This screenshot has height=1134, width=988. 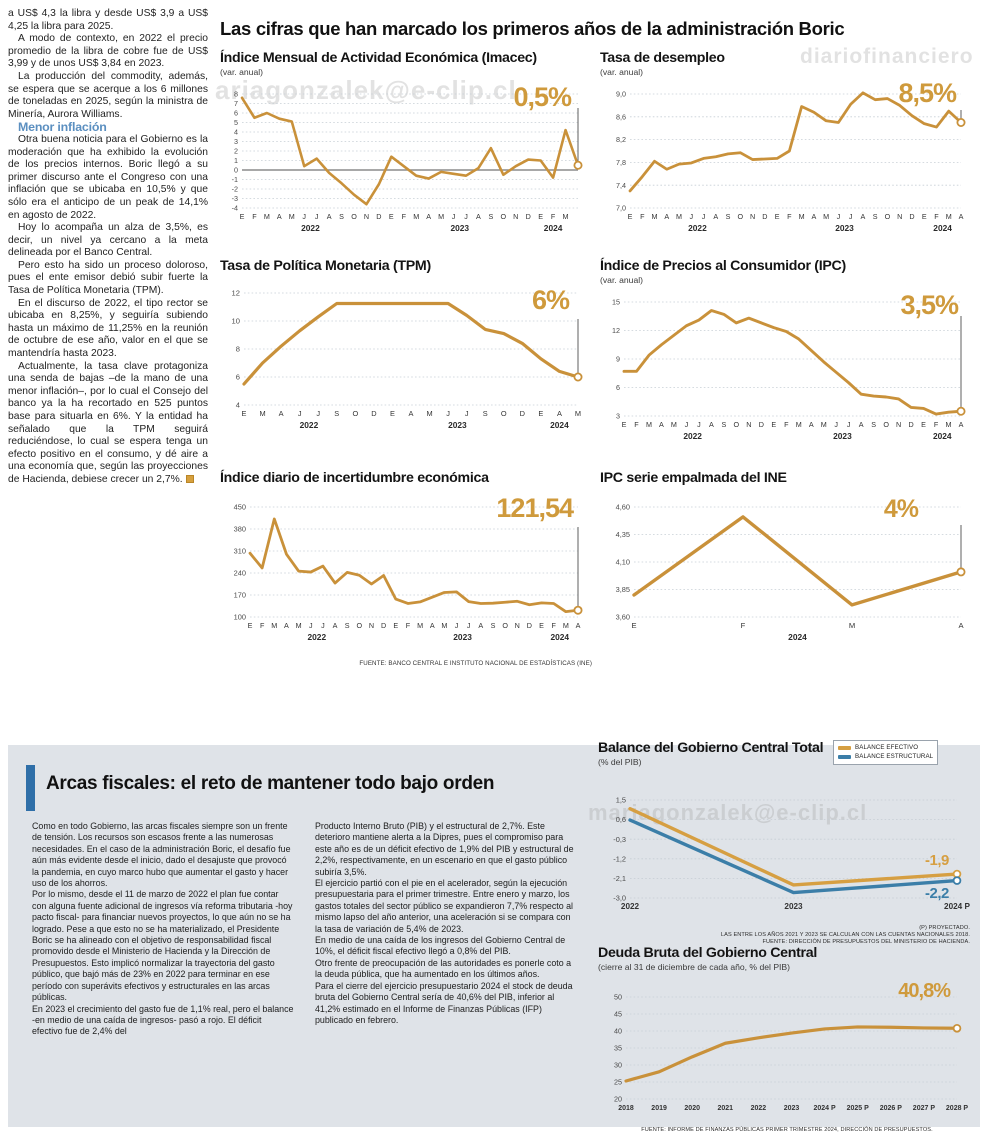 I want to click on svg-text: 20, so click(x=618, y=1099).